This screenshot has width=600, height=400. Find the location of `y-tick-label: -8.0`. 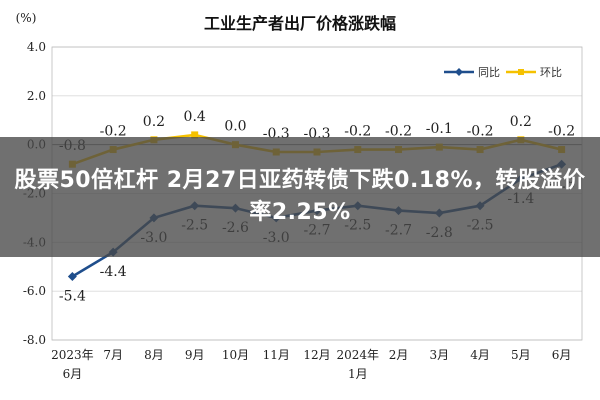

y-tick-label: -8.0 is located at coordinates (34, 340).